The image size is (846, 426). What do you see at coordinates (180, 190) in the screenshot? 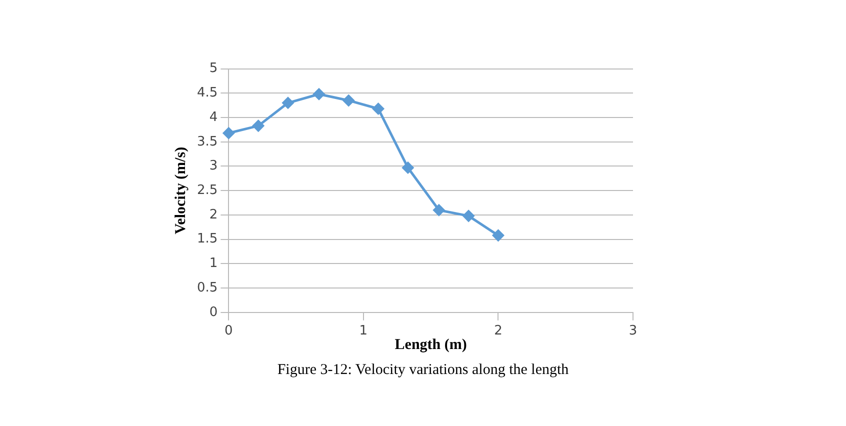
I see `y-axis-title: Velocity (m/s)` at bounding box center [180, 190].